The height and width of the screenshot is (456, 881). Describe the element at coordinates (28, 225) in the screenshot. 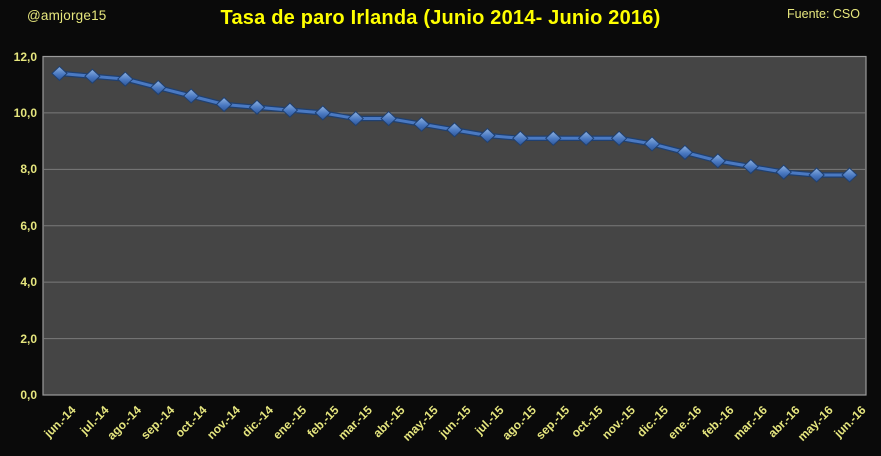

I see `y-axis-tick-label: 6,0` at that location.